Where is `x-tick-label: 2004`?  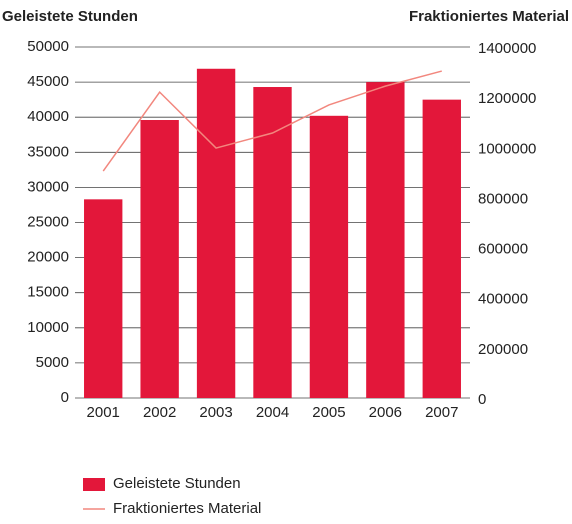 x-tick-label: 2004 is located at coordinates (272, 412).